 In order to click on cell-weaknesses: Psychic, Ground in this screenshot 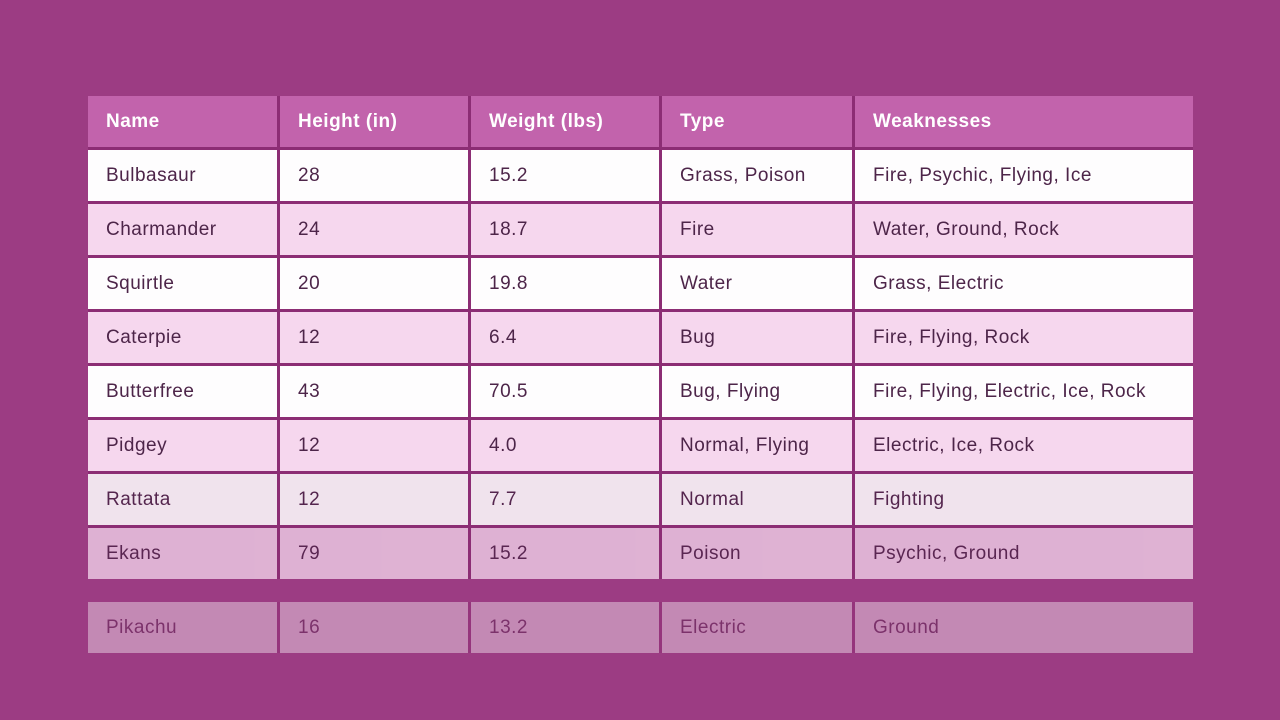, I will do `click(1024, 553)`.